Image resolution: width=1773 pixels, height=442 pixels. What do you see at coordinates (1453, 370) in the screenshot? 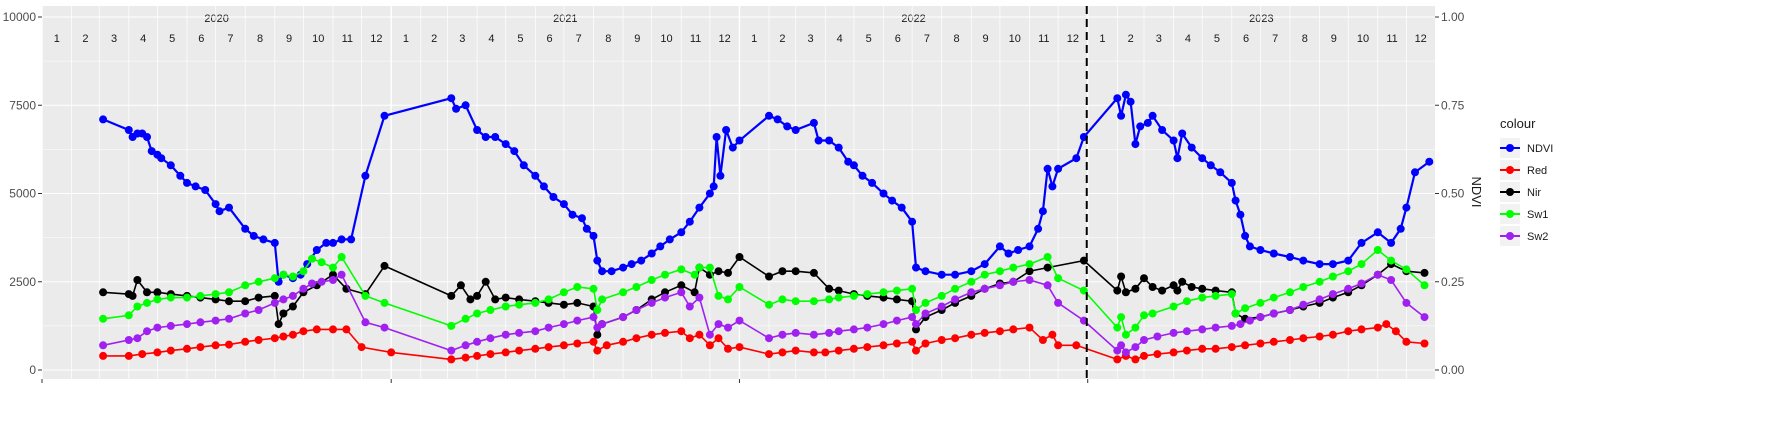
I see `right-tick-label: 0.00` at bounding box center [1453, 370].